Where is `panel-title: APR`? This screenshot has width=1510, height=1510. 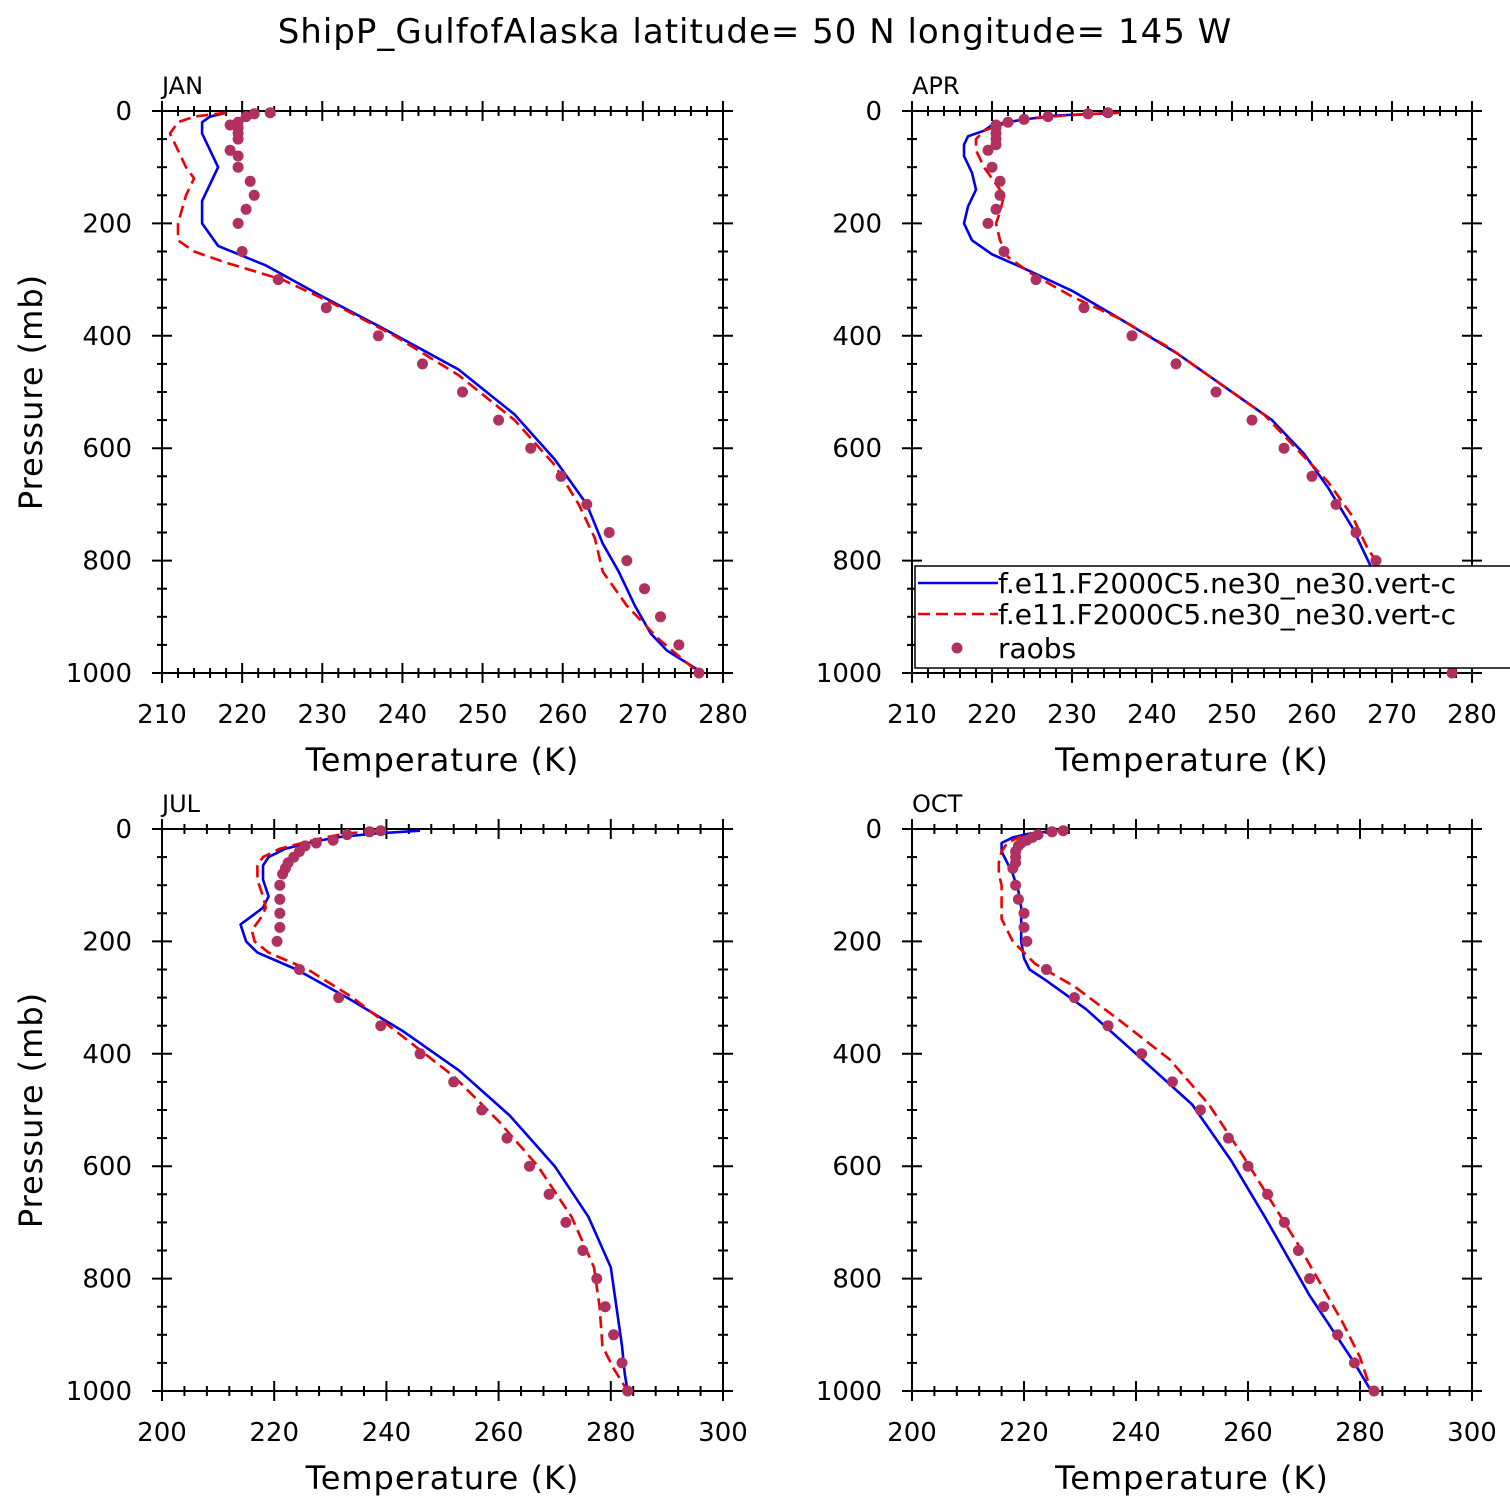
panel-title: APR is located at coordinates (936, 86).